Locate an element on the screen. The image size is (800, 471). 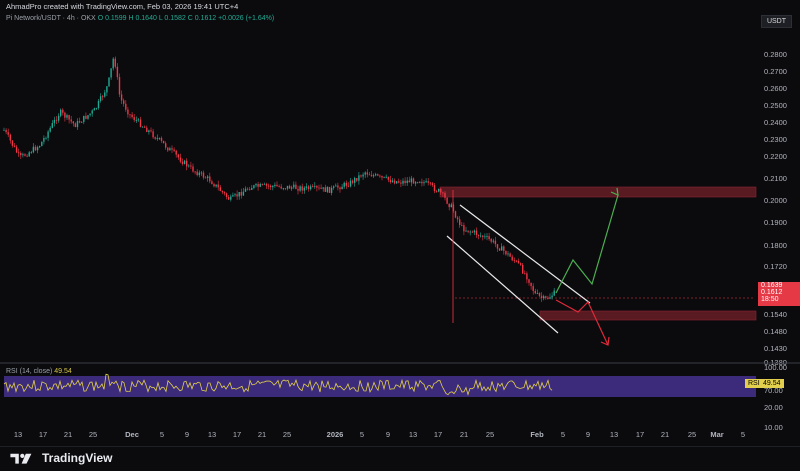
demand-zone is located at coordinates (648, 315).